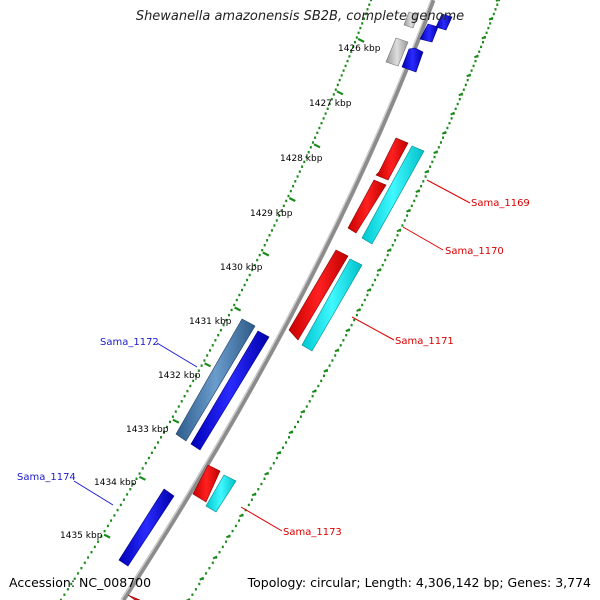  I want to click on gene-label-sama-1173: Sama_1173, so click(312, 532).